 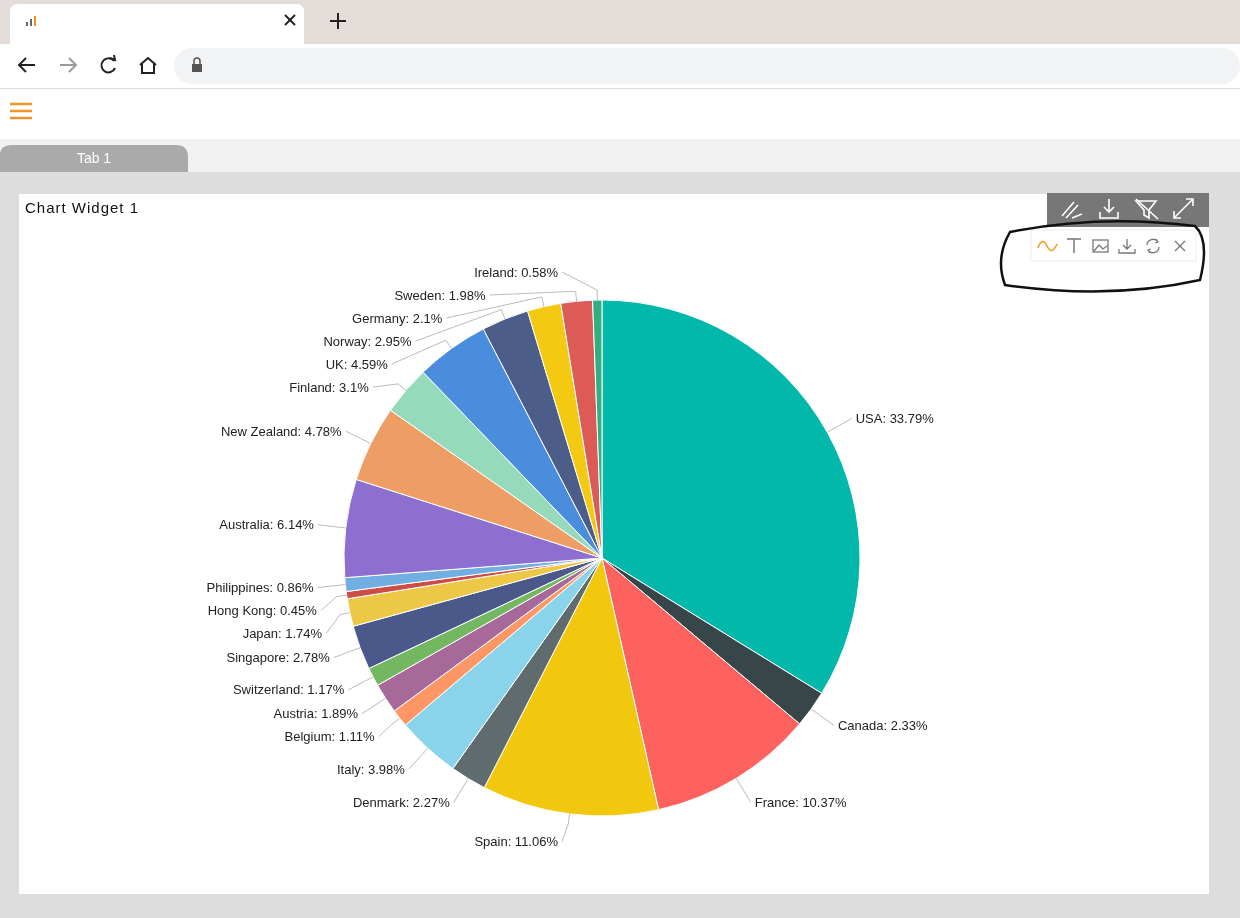 I want to click on text: Tab 1, so click(x=94, y=157).